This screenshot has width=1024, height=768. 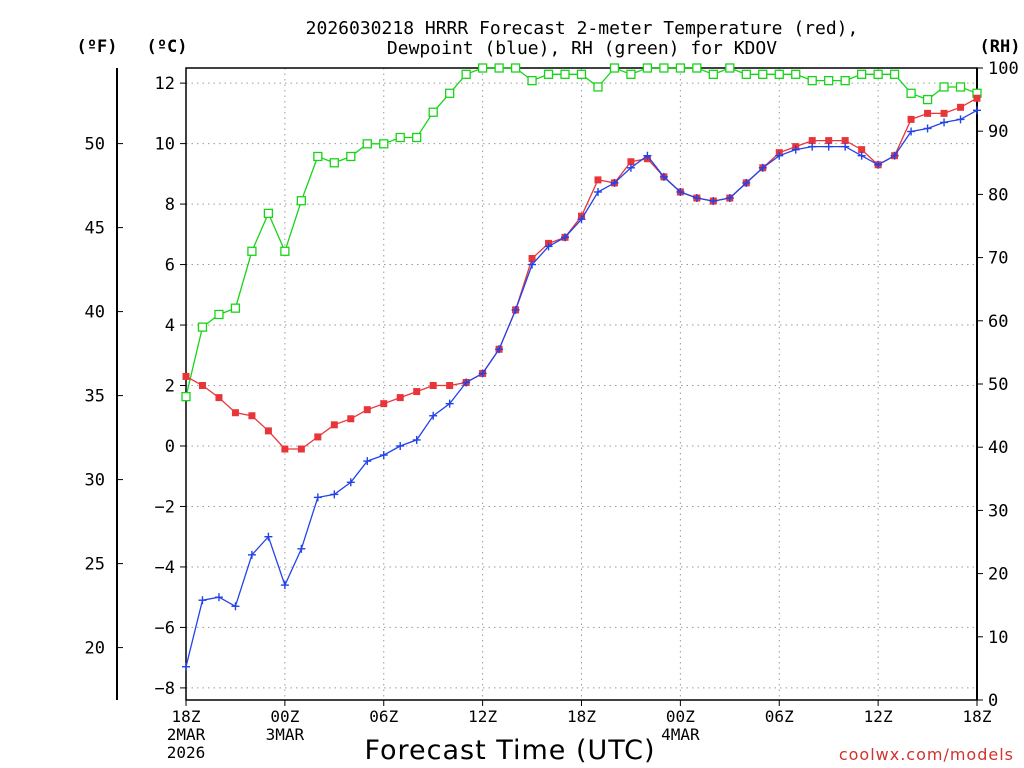 I want to click on celsius-tick-label: 0, so click(x=170, y=447).